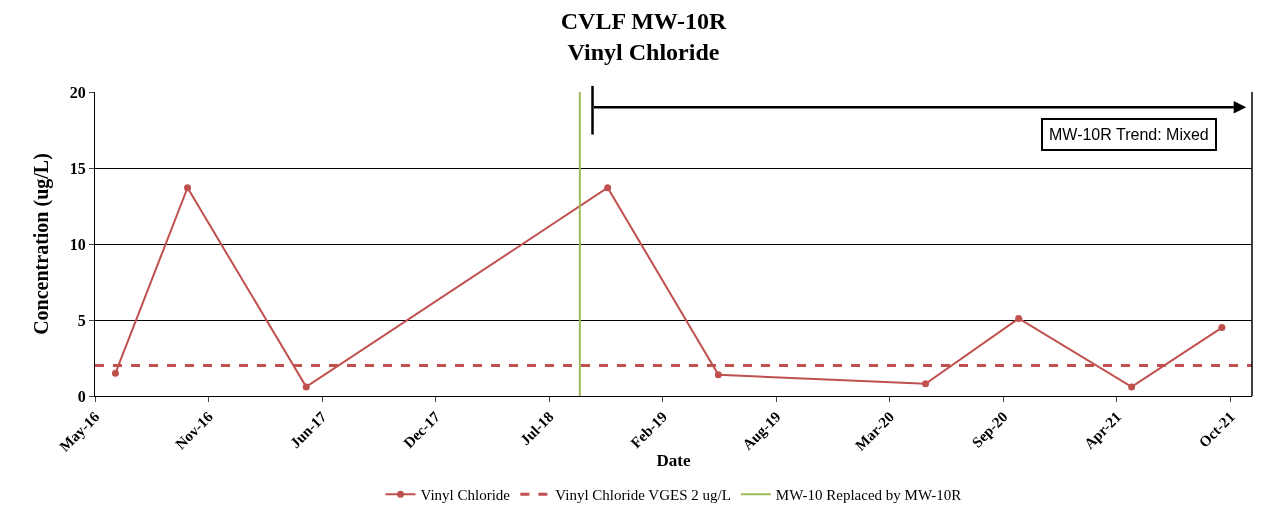 The width and height of the screenshot is (1287, 523). I want to click on legend-label: MW-10 Replaced by MW-10R, so click(868, 495).